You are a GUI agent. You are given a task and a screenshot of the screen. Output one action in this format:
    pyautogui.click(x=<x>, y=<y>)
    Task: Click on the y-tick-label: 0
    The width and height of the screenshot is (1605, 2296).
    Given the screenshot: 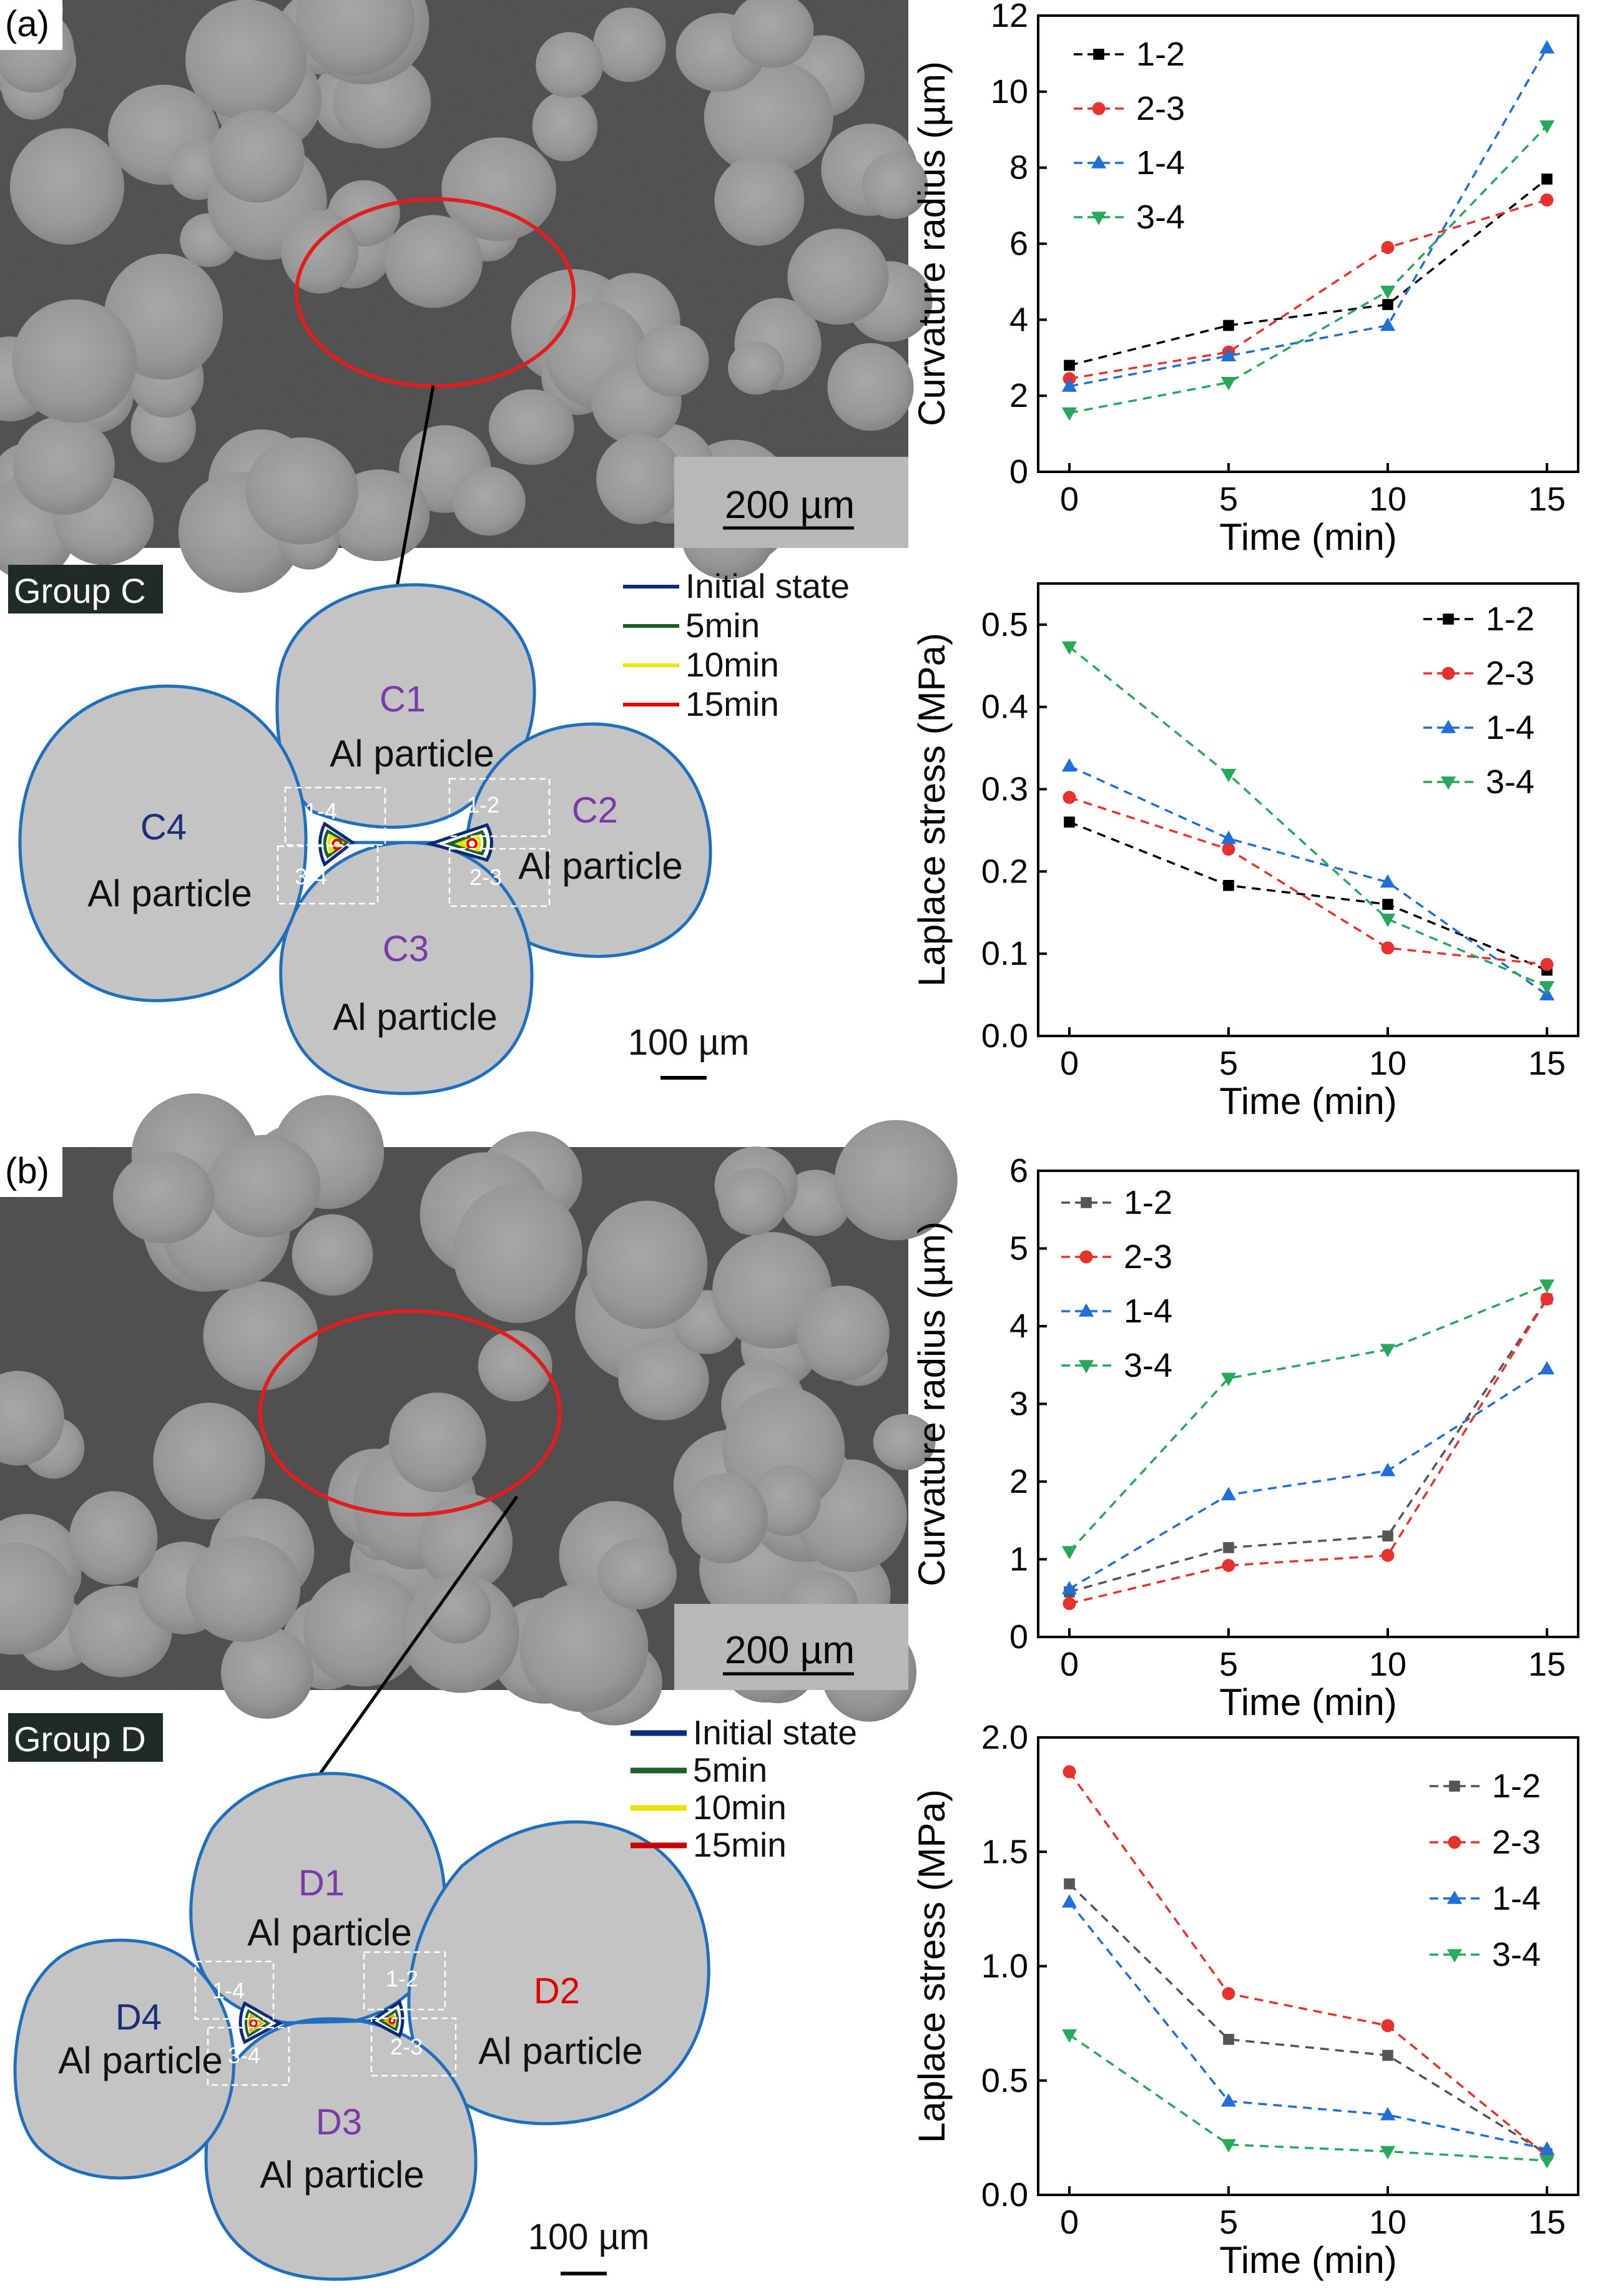 What is the action you would take?
    pyautogui.click(x=1018, y=472)
    